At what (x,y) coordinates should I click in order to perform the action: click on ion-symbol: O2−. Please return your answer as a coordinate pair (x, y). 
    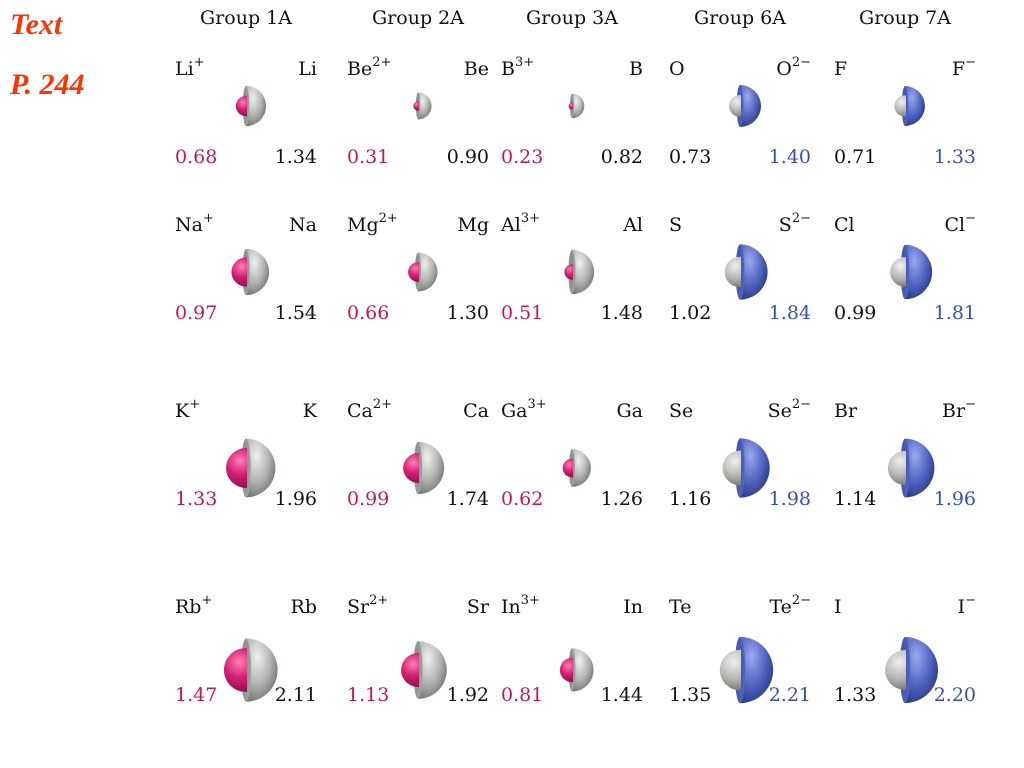
    Looking at the image, I should click on (793, 68).